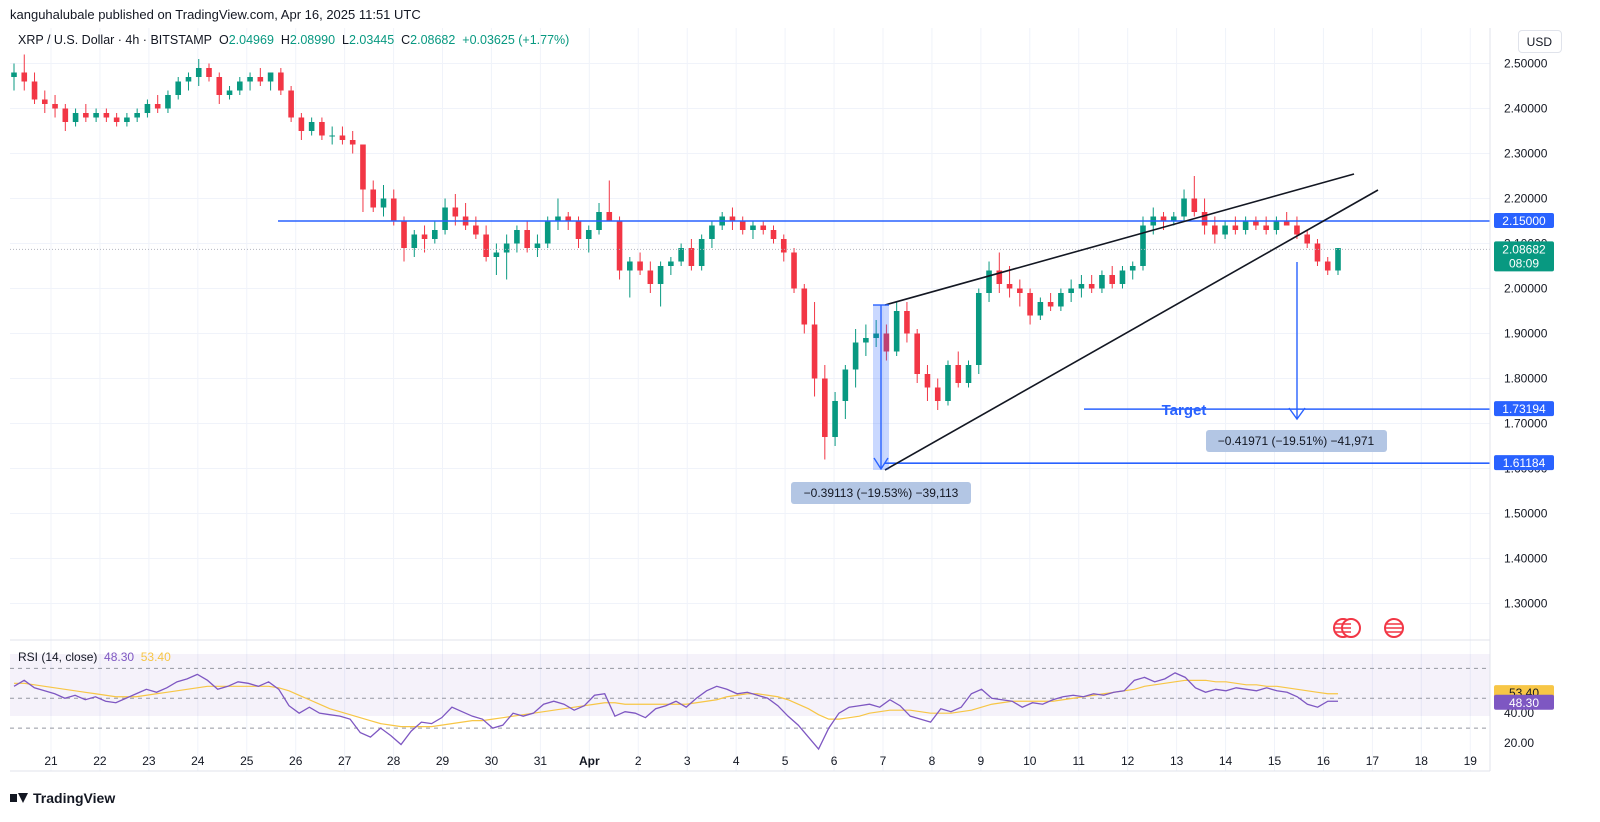 The width and height of the screenshot is (1600, 822). I want to click on price-tick-label: 2.40000, so click(1526, 109).